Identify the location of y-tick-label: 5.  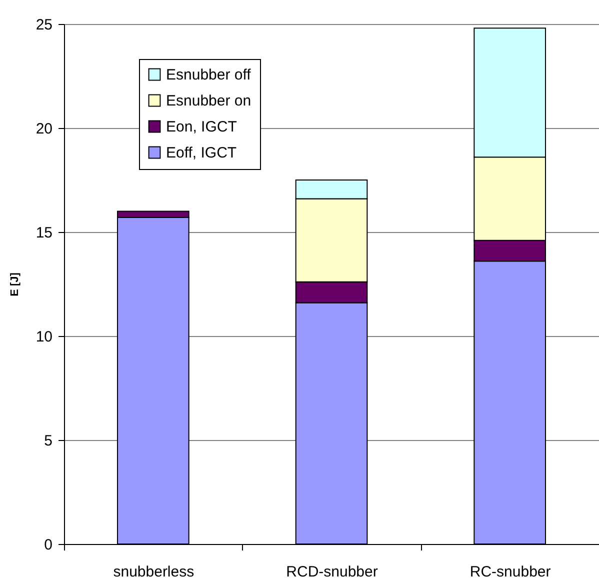
(48, 441).